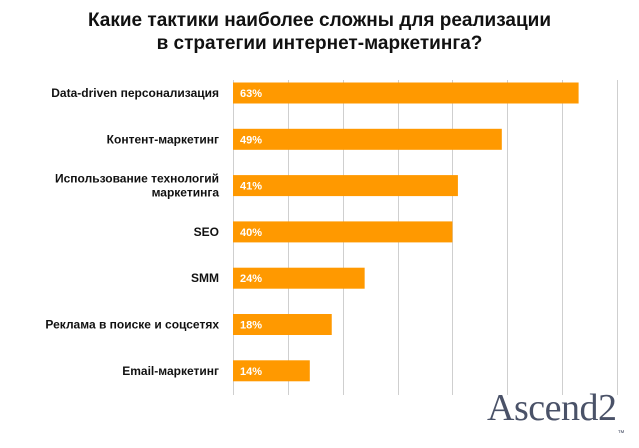 This screenshot has height=448, width=639. I want to click on category-label: Использование технологий, so click(137, 179).